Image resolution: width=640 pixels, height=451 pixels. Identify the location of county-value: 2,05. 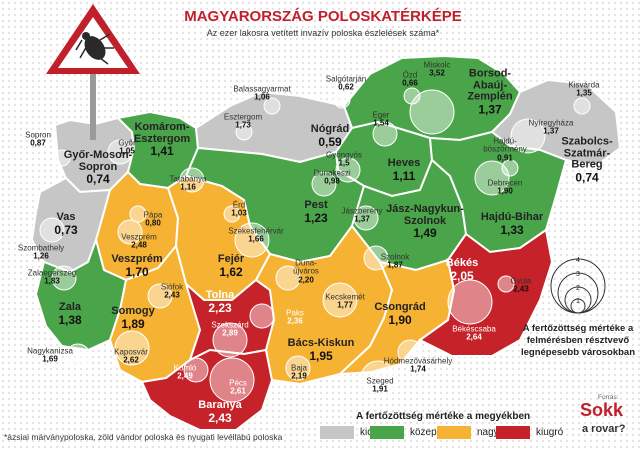
(462, 275).